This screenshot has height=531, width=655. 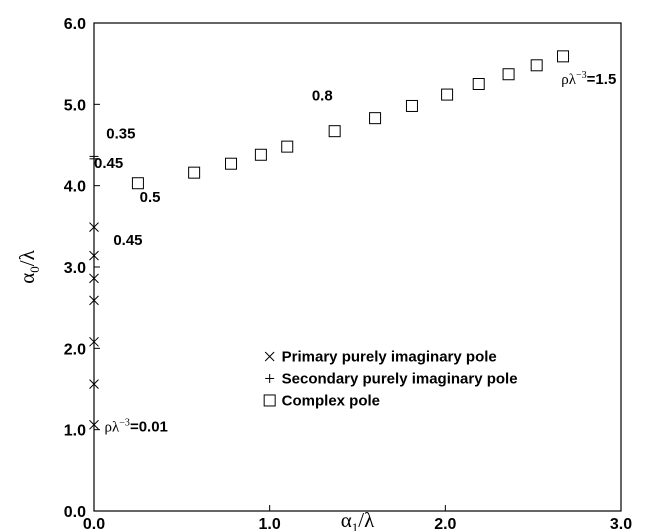 What do you see at coordinates (358, 519) in the screenshot?
I see `x-axis-label: α1/λ` at bounding box center [358, 519].